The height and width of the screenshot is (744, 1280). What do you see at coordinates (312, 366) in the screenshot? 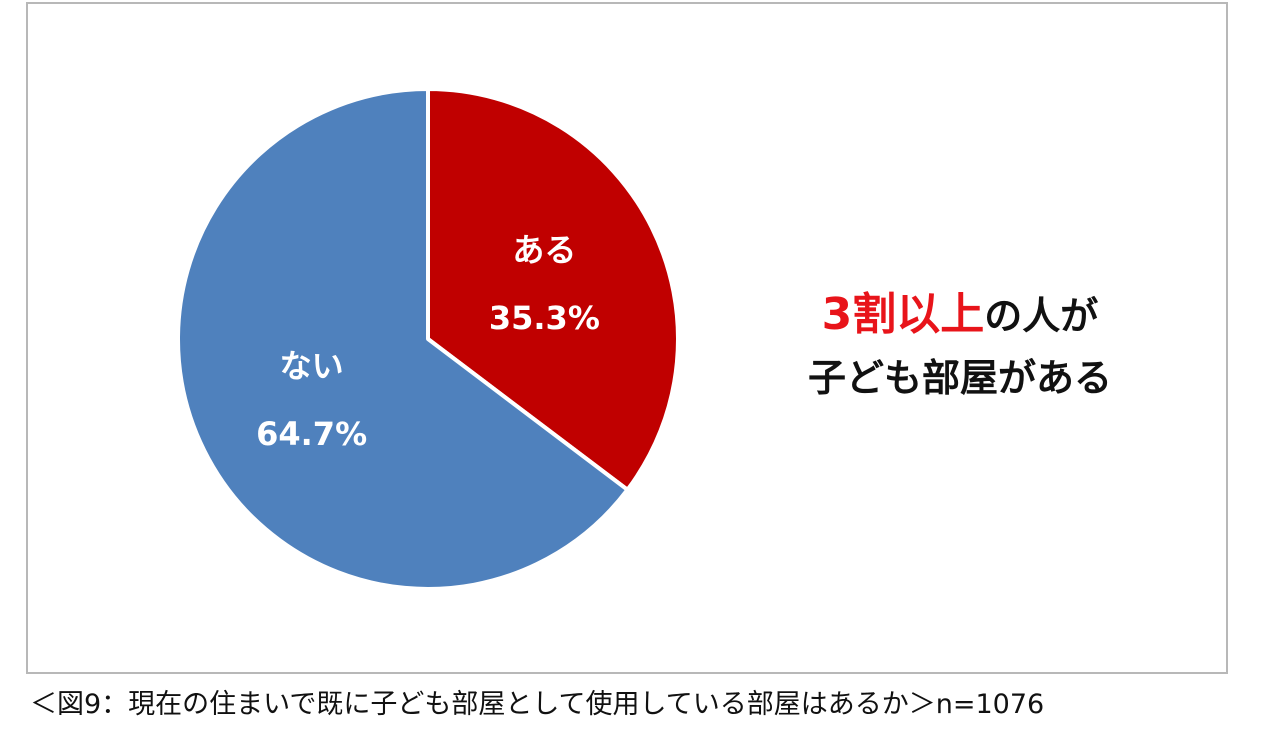
I see `slice-category-label-1: ない` at bounding box center [312, 366].